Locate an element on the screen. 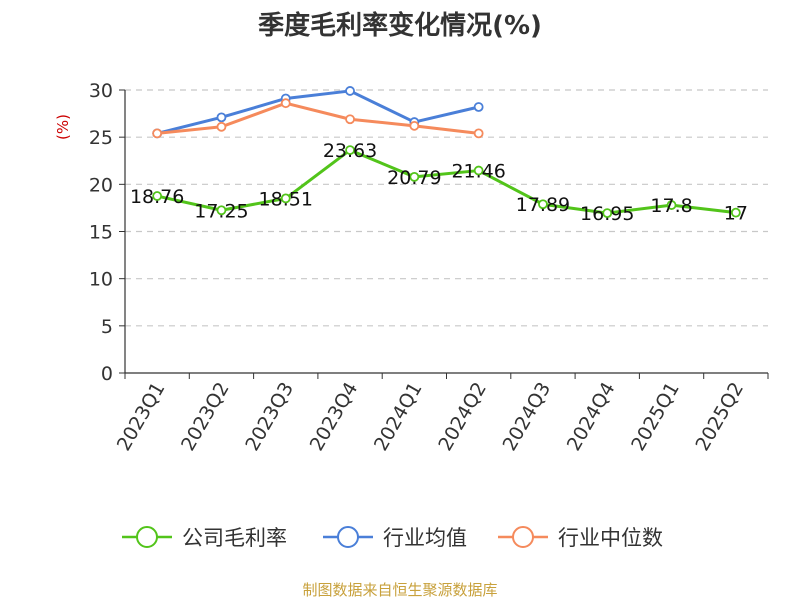 The width and height of the screenshot is (800, 600). y-tick-label: 5 is located at coordinates (107, 327).